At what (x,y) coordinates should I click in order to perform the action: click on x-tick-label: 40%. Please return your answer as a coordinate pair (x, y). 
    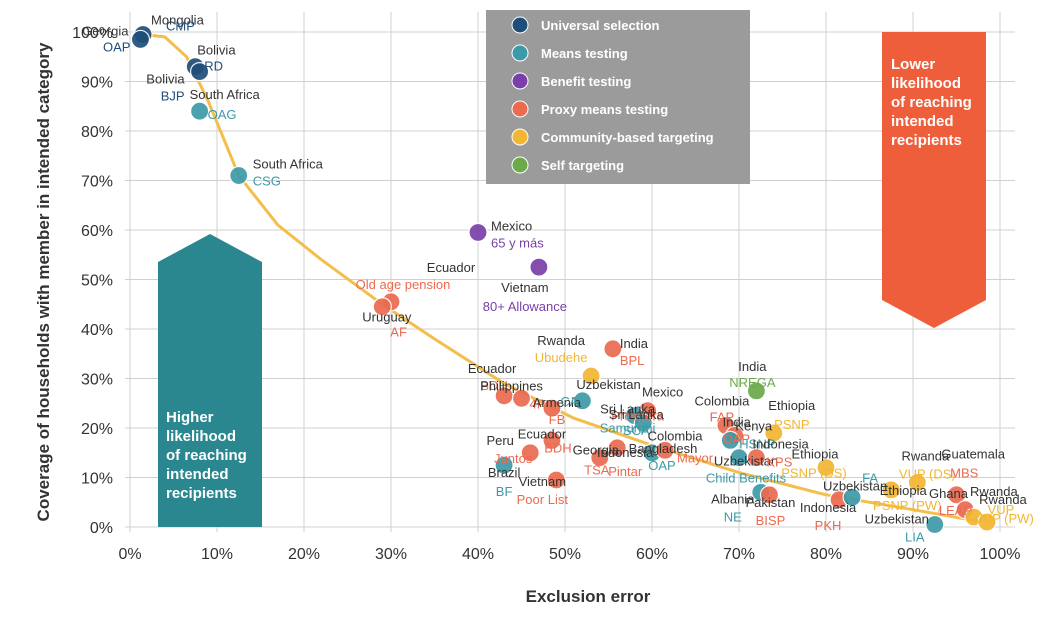
    Looking at the image, I should click on (478, 554).